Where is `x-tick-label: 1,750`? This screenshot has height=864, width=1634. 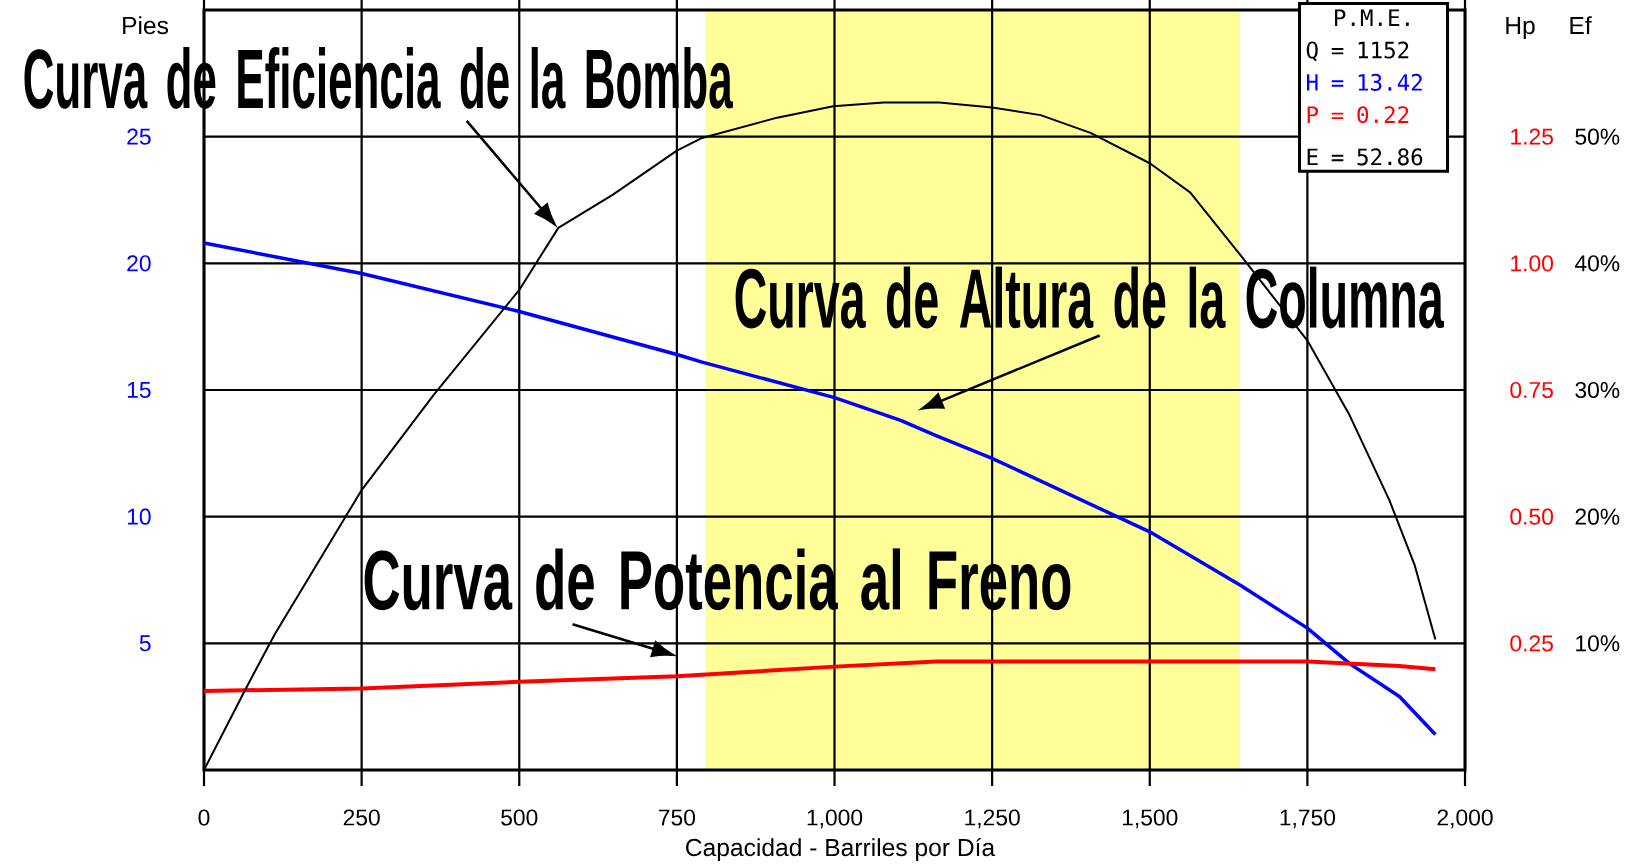 x-tick-label: 1,750 is located at coordinates (1308, 819).